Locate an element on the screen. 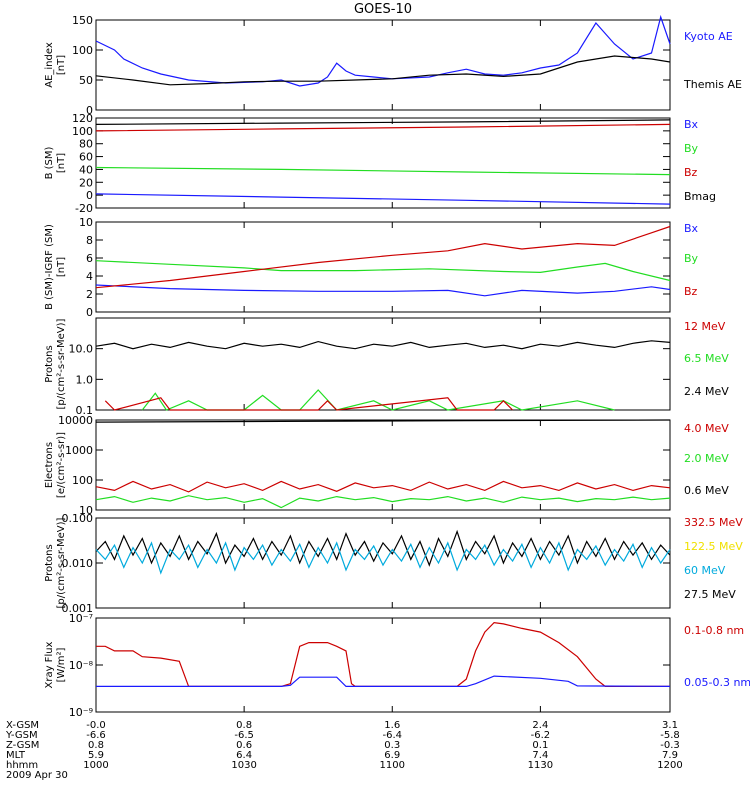 The width and height of the screenshot is (750, 804). x-row-value: -6.5 is located at coordinates (244, 735).